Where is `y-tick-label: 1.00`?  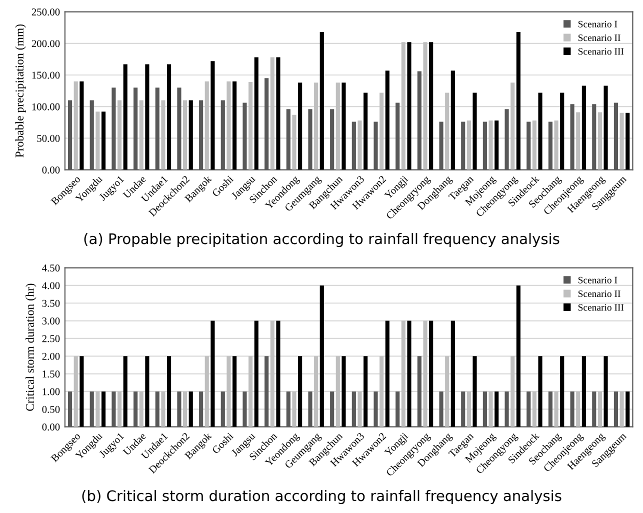
y-tick-label: 1.00 is located at coordinates (51, 392).